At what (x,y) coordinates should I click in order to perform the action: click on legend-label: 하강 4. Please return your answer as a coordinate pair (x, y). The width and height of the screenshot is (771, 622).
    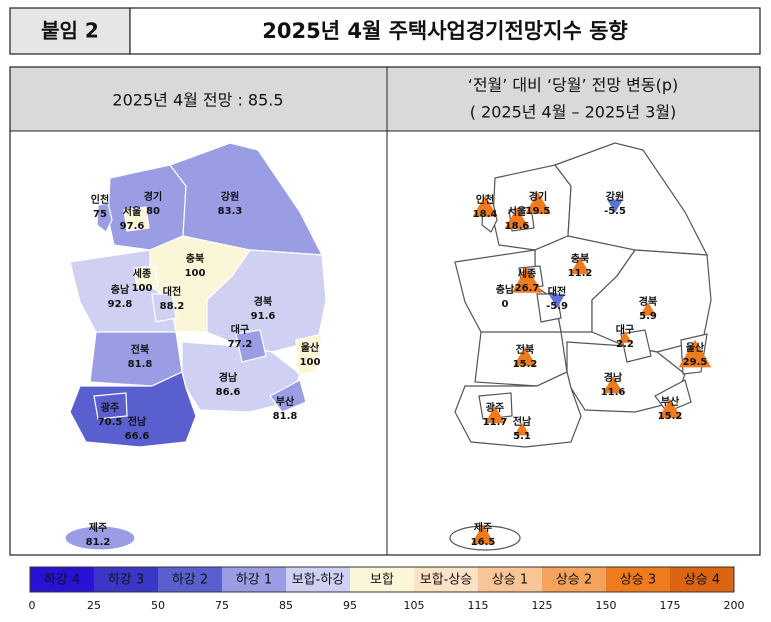
    Looking at the image, I should click on (62, 580).